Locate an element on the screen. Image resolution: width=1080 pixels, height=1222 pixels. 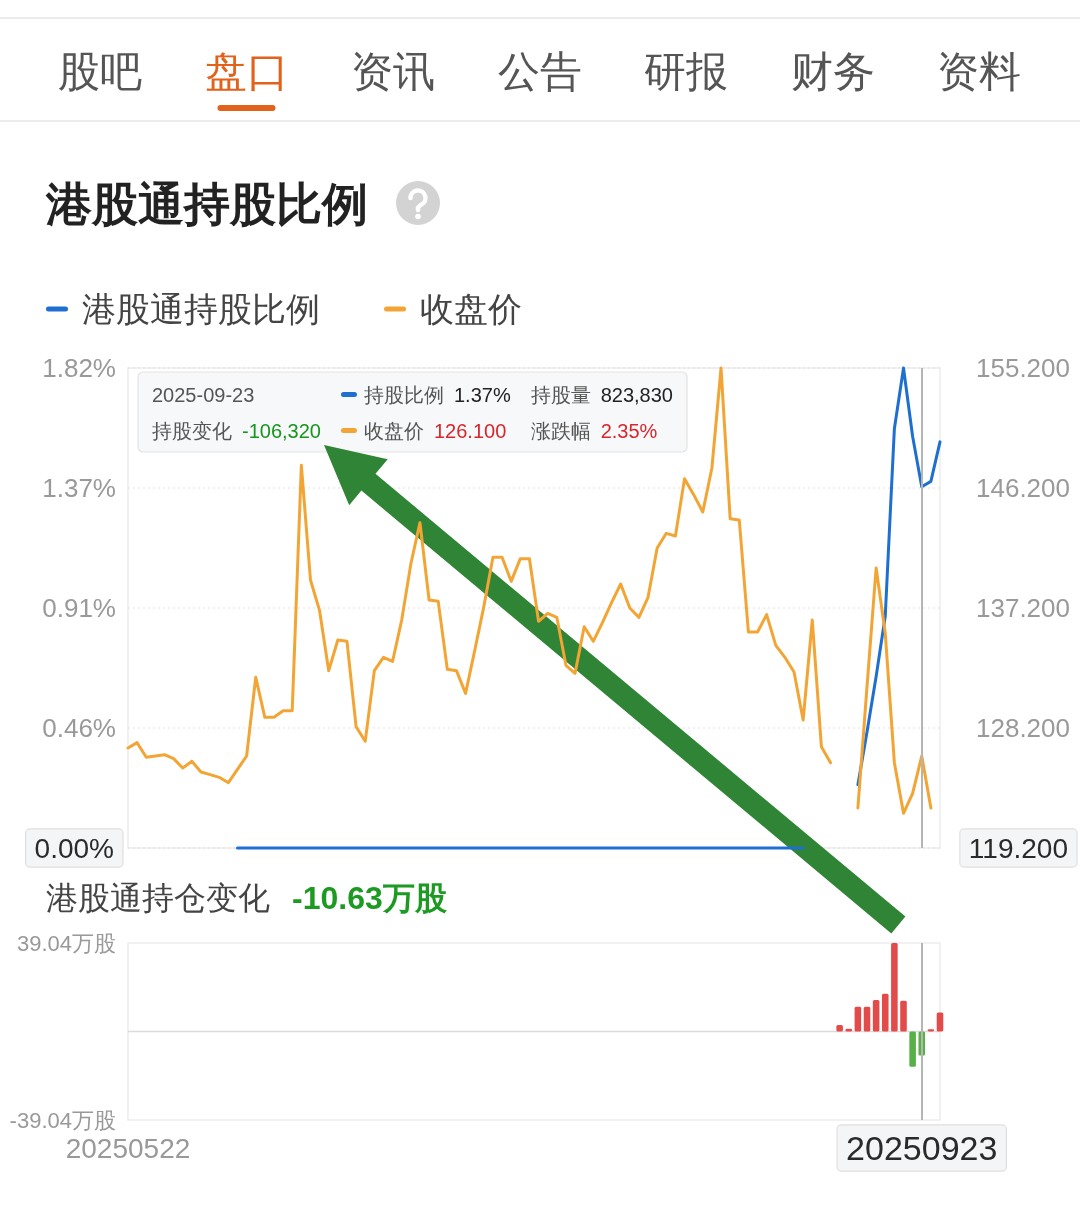
tooltip-value: -106,320 is located at coordinates (281, 431).